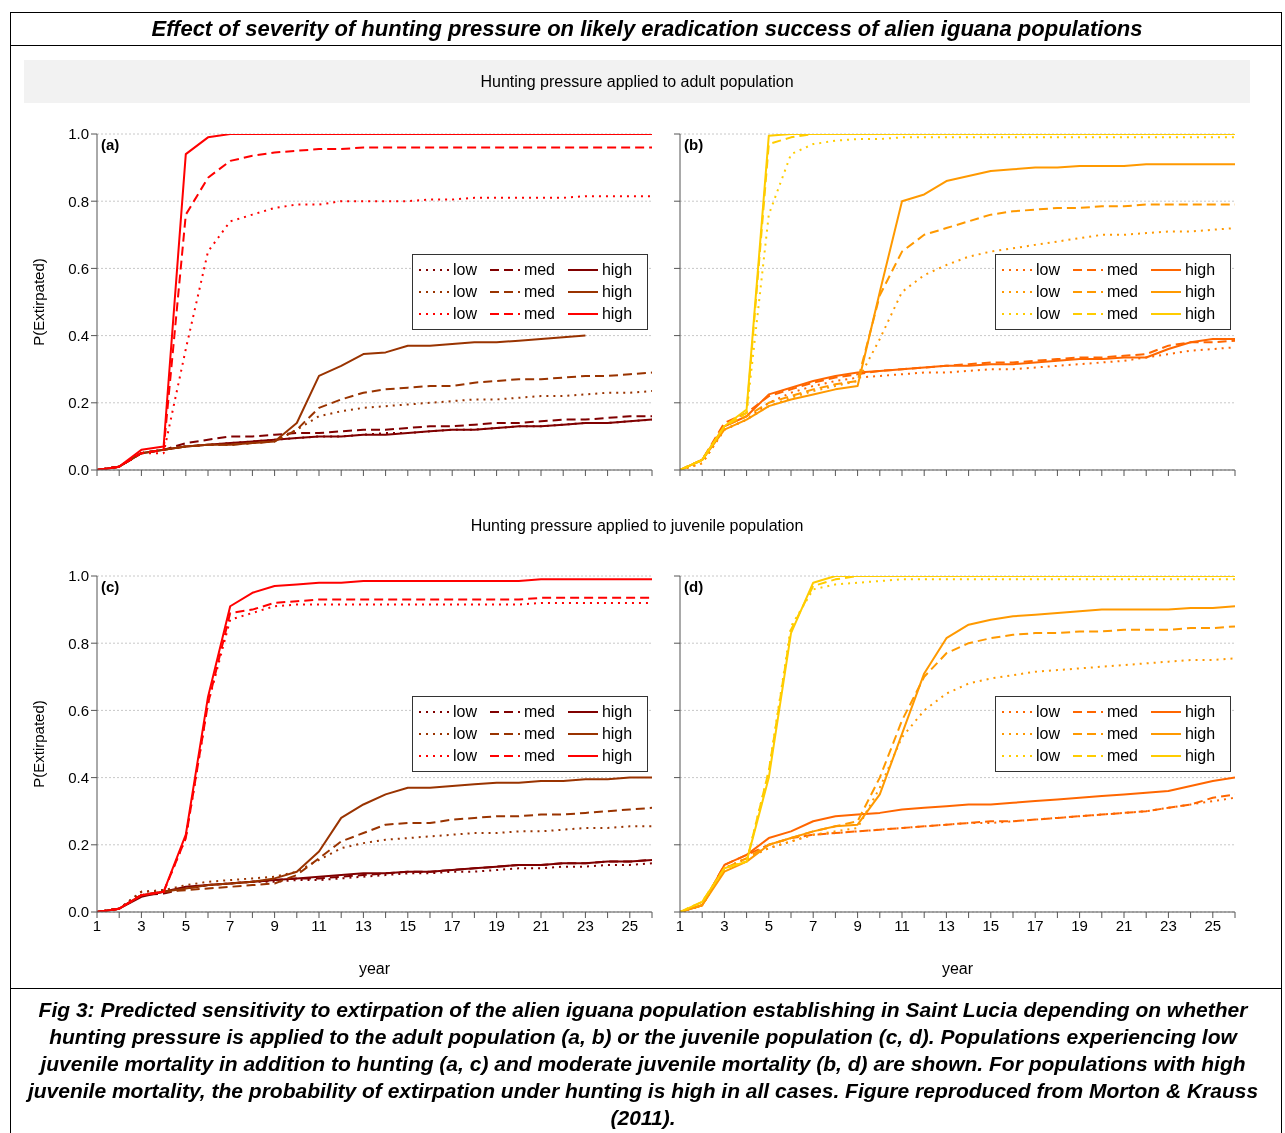 Image resolution: width=1285 pixels, height=1133 pixels. I want to click on annotation: (c), so click(110, 586).